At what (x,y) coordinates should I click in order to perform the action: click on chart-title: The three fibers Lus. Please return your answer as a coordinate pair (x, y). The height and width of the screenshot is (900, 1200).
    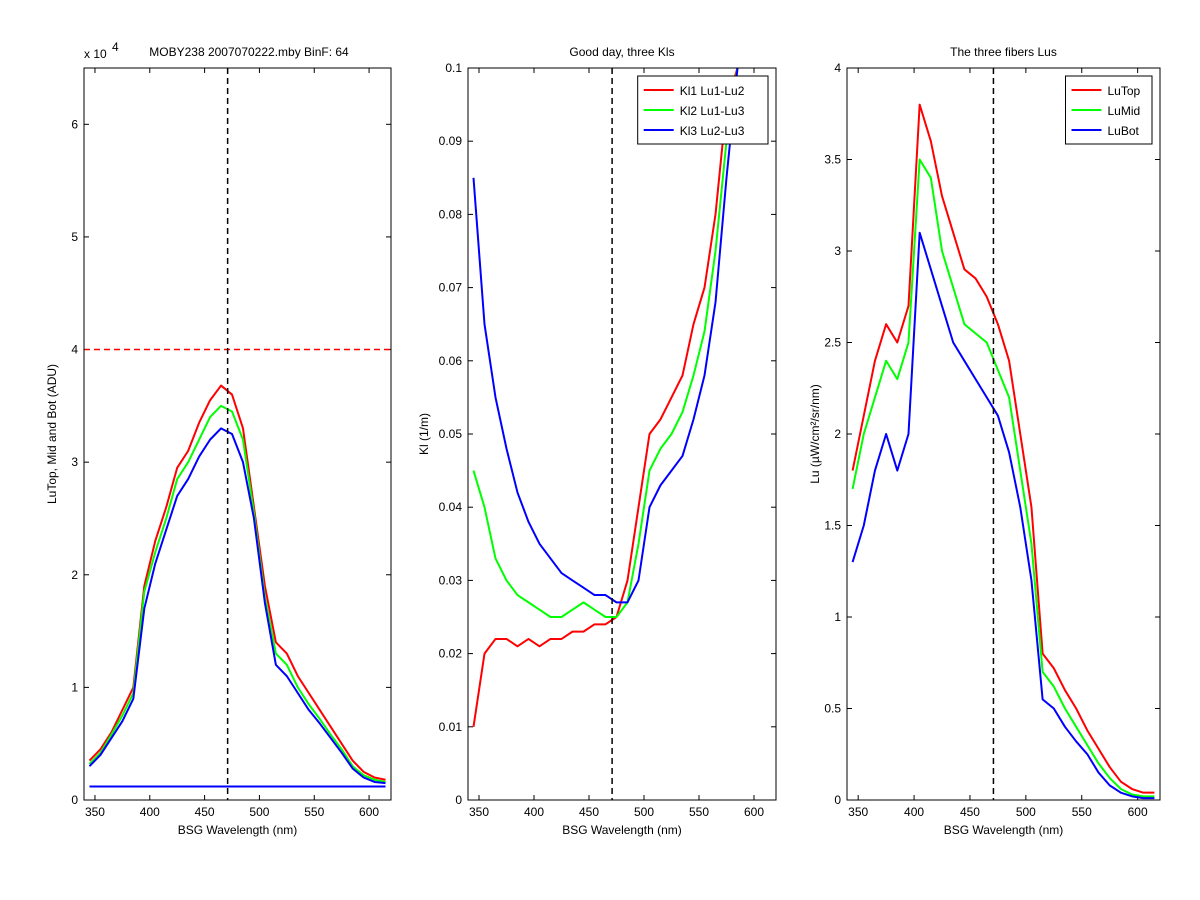
    Looking at the image, I should click on (1003, 52).